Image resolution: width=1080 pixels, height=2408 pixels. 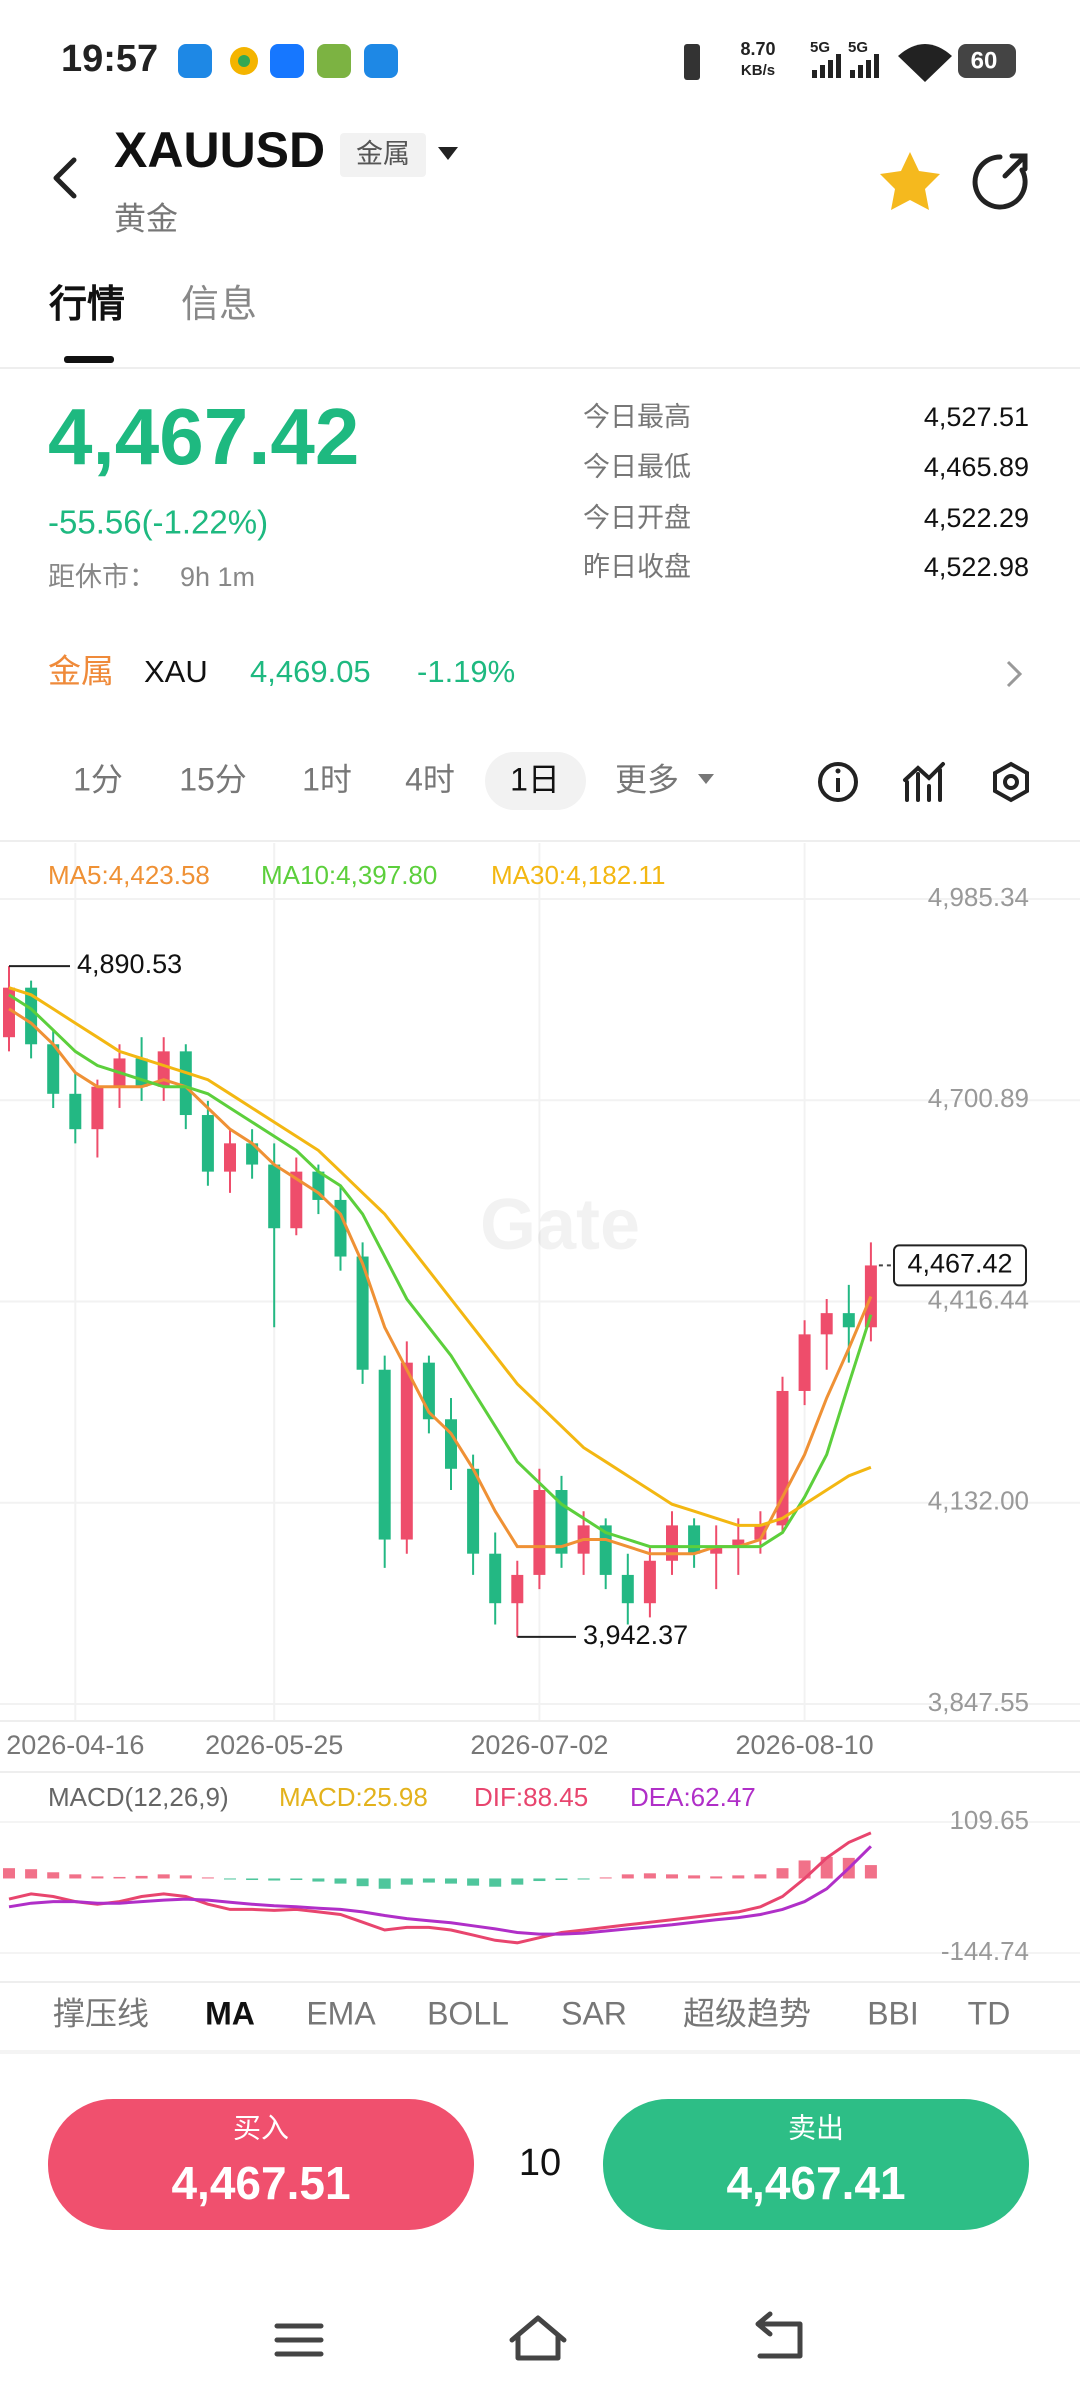 I want to click on y-tick-label: 3,847.55, so click(x=978, y=1702).